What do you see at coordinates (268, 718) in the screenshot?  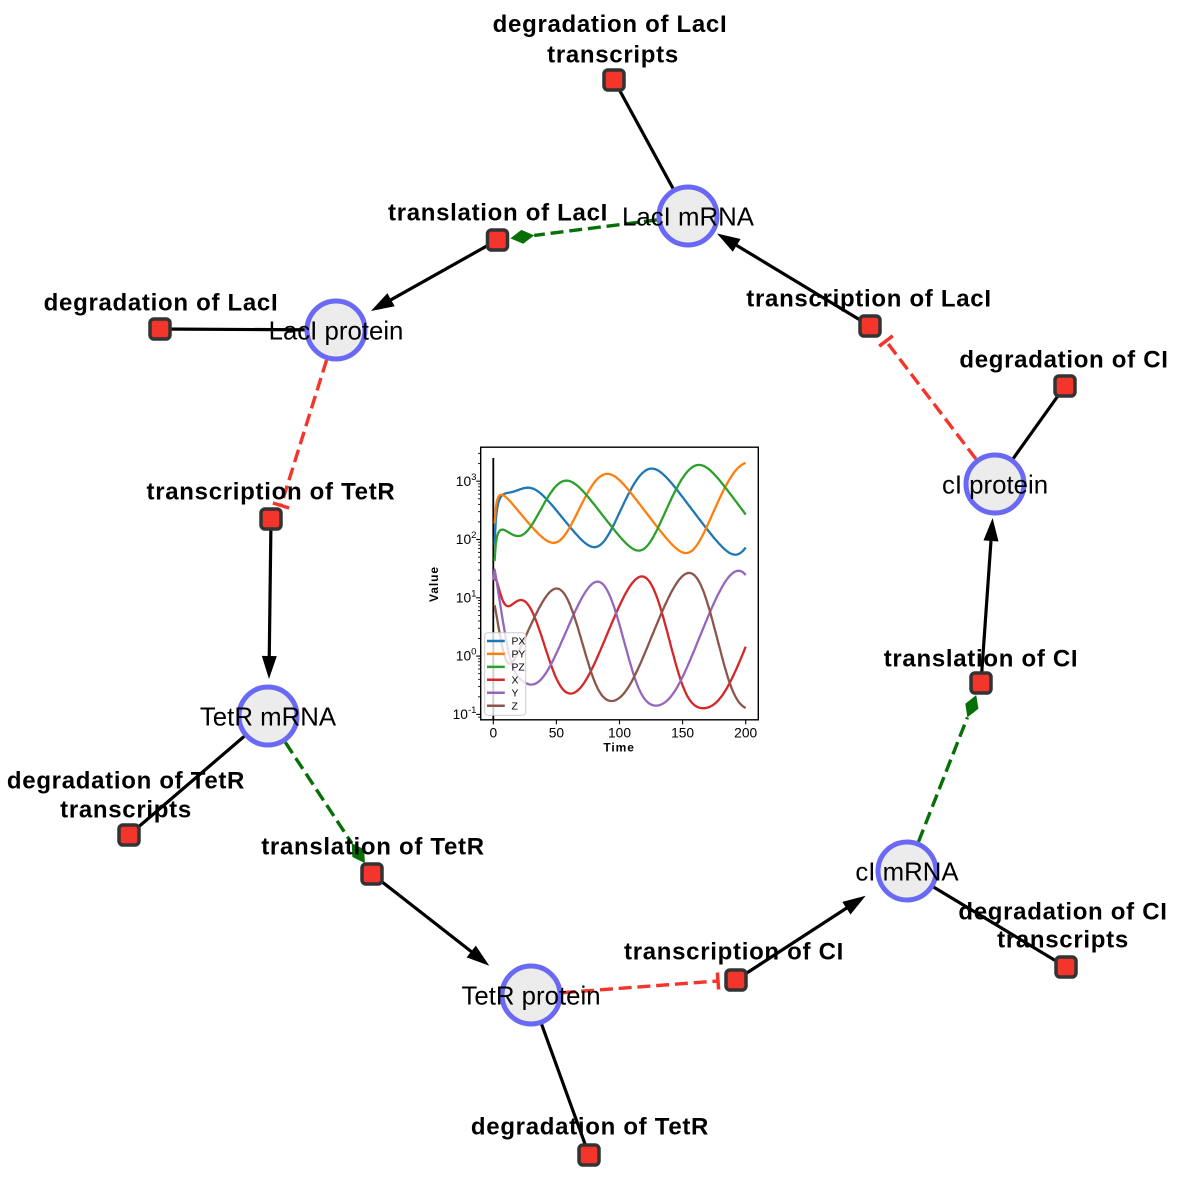 I see `svg-text: TetR mRNA` at bounding box center [268, 718].